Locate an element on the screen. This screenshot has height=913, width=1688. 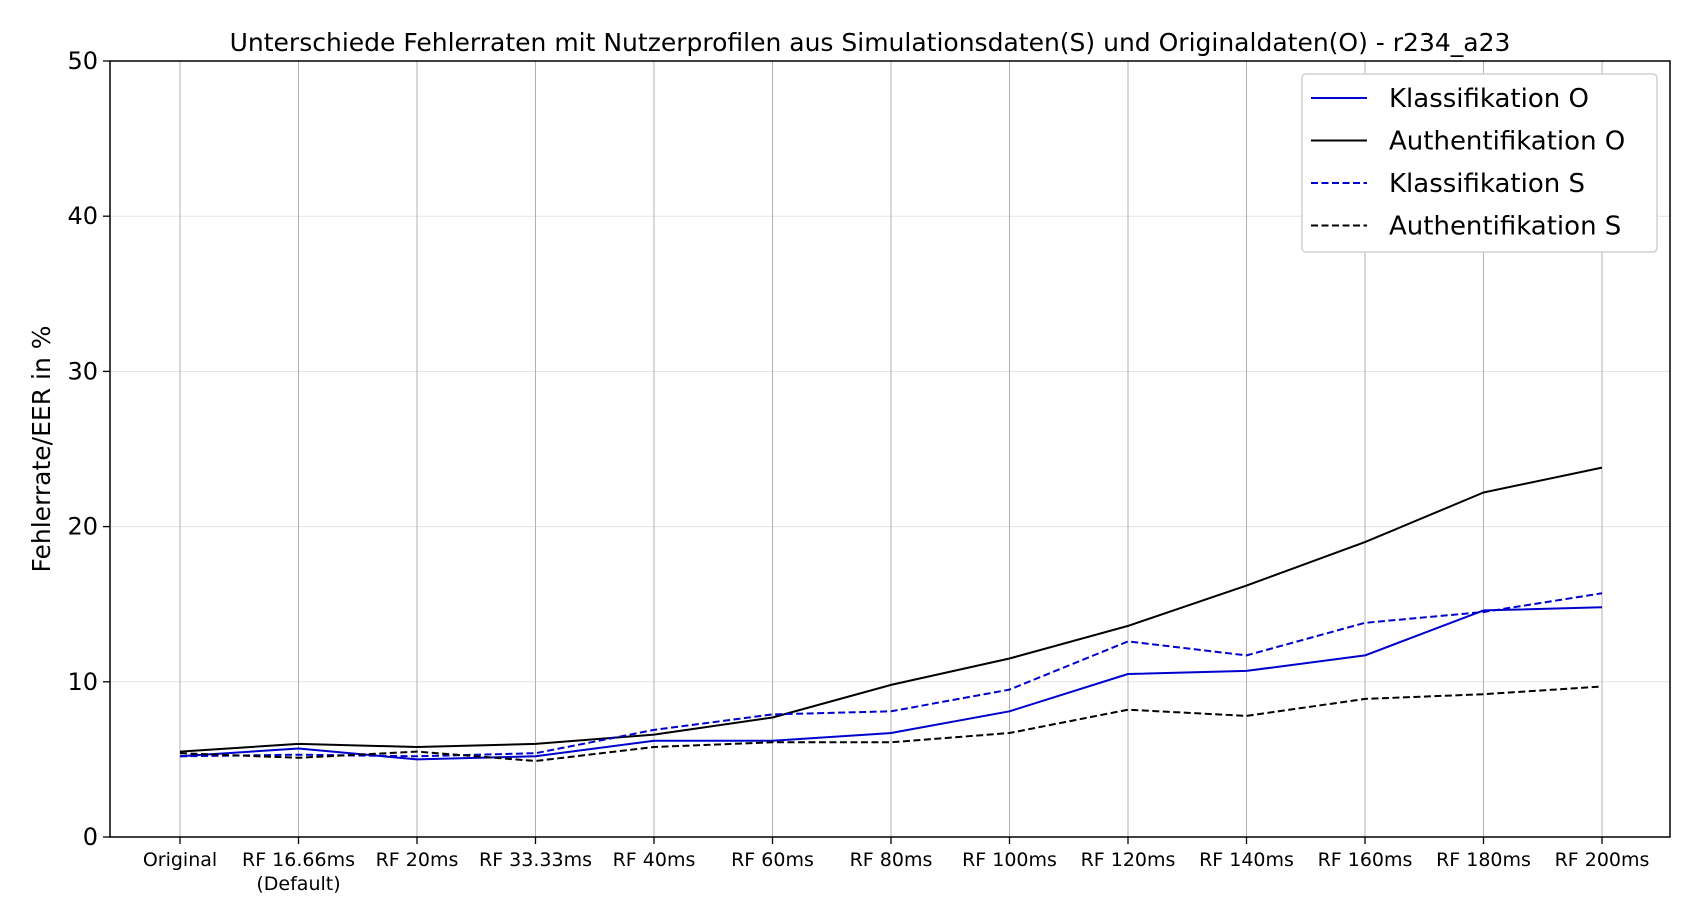
legend-box is located at coordinates (1479, 163).